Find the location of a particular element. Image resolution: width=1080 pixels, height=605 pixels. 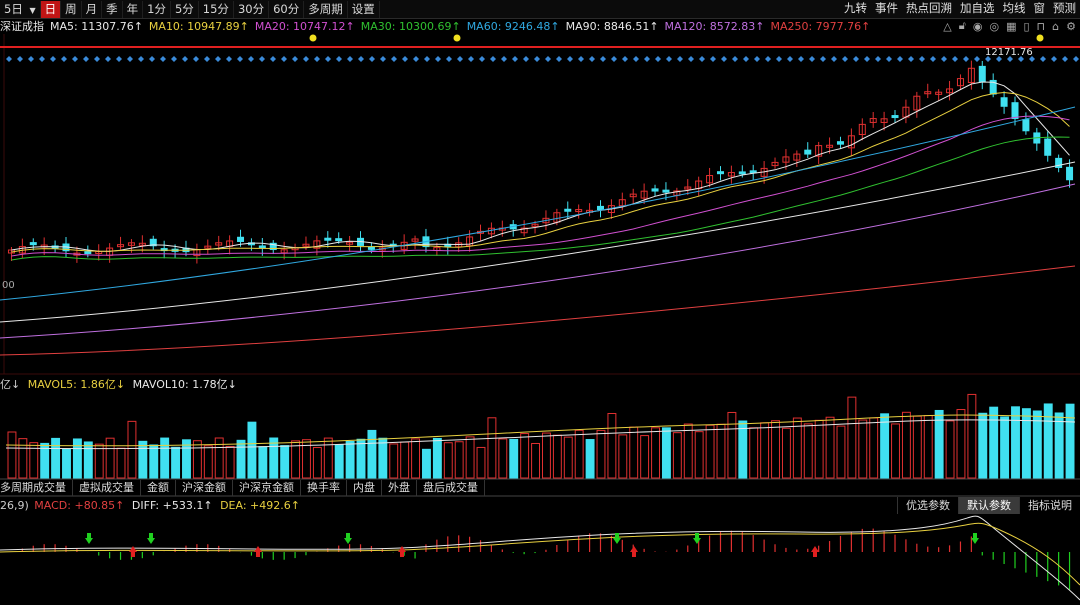

indicator-tab-4: 沪深京金额 is located at coordinates (267, 488).